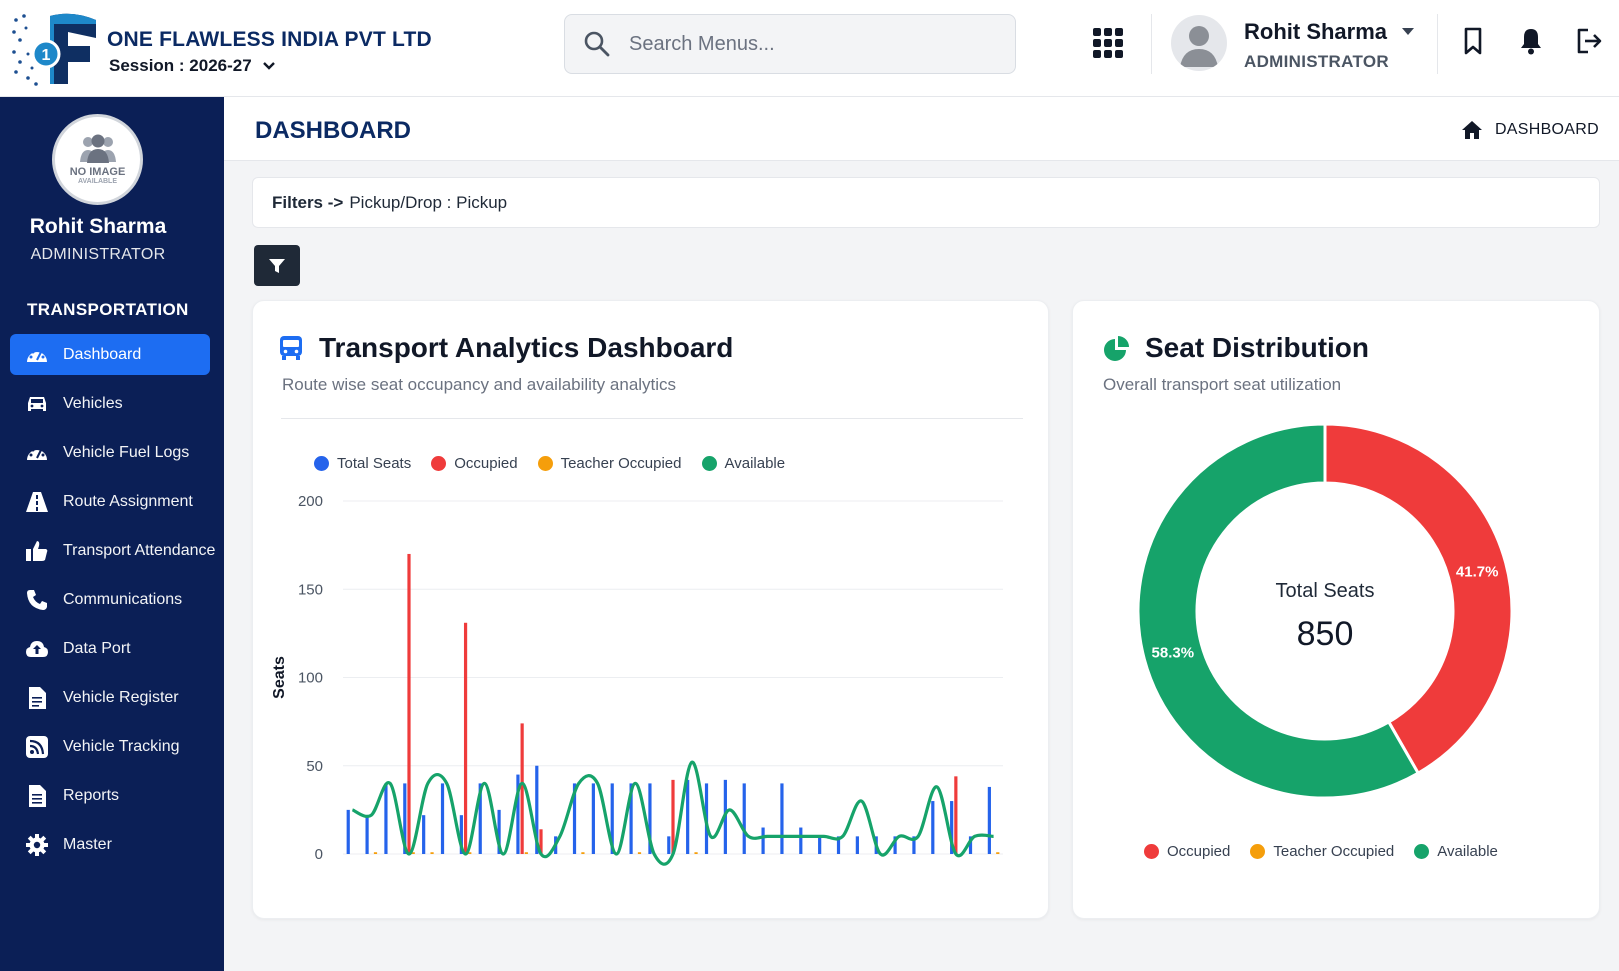 The height and width of the screenshot is (971, 1619). I want to click on session-label: Session : 2026-27, so click(180, 65).